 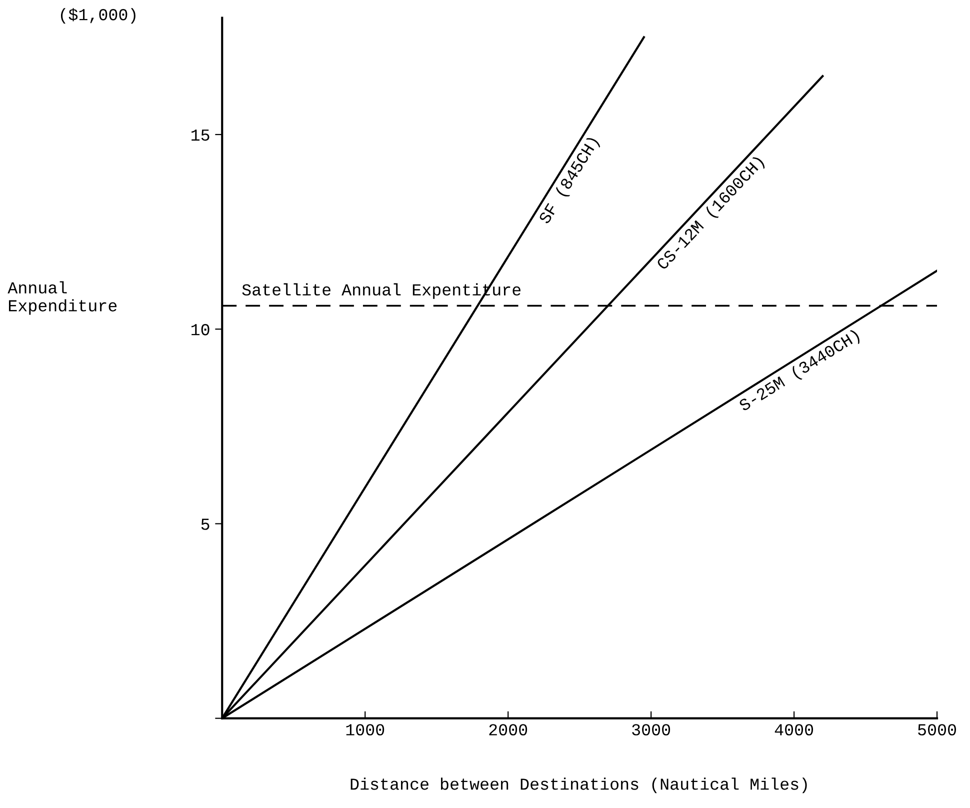 What do you see at coordinates (794, 730) in the screenshot?
I see `x-tick-label: 4000` at bounding box center [794, 730].